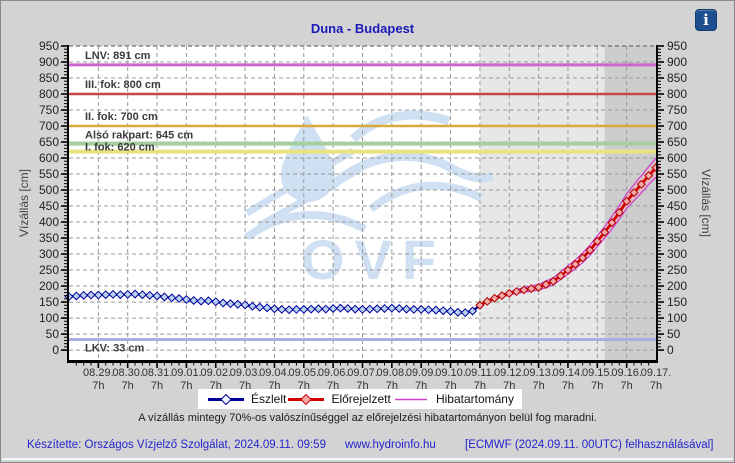 This screenshot has width=735, height=463. I want to click on x-tick-label: 09.04., so click(274, 373).